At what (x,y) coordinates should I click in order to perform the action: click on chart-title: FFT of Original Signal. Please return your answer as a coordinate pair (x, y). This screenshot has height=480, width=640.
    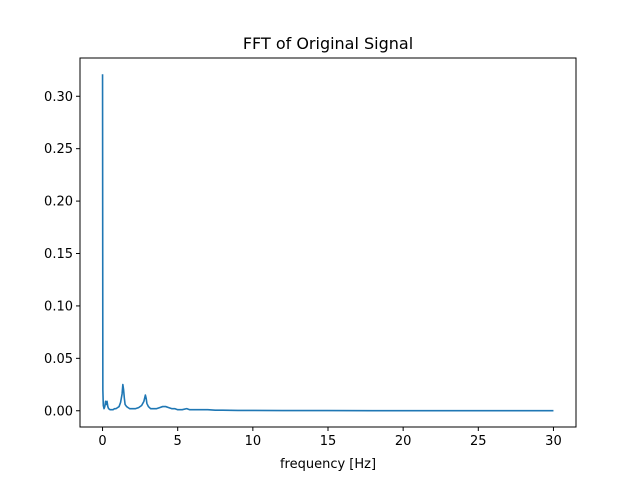
    Looking at the image, I should click on (328, 43).